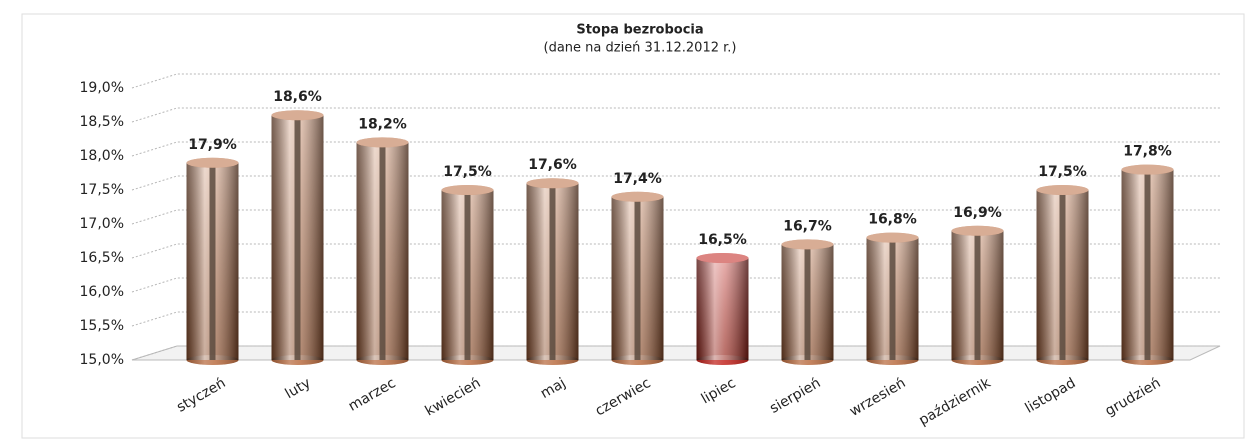 This screenshot has width=1252, height=446. What do you see at coordinates (553, 388) in the screenshot?
I see `x-tick-label: maj` at bounding box center [553, 388].